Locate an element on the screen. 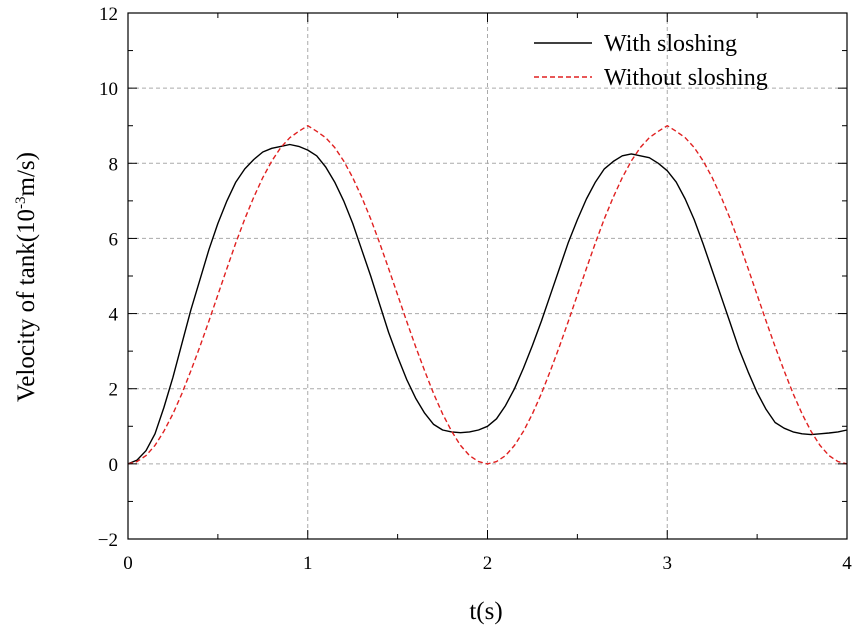 This screenshot has width=861, height=632. y-tick-label: 8 is located at coordinates (114, 164).